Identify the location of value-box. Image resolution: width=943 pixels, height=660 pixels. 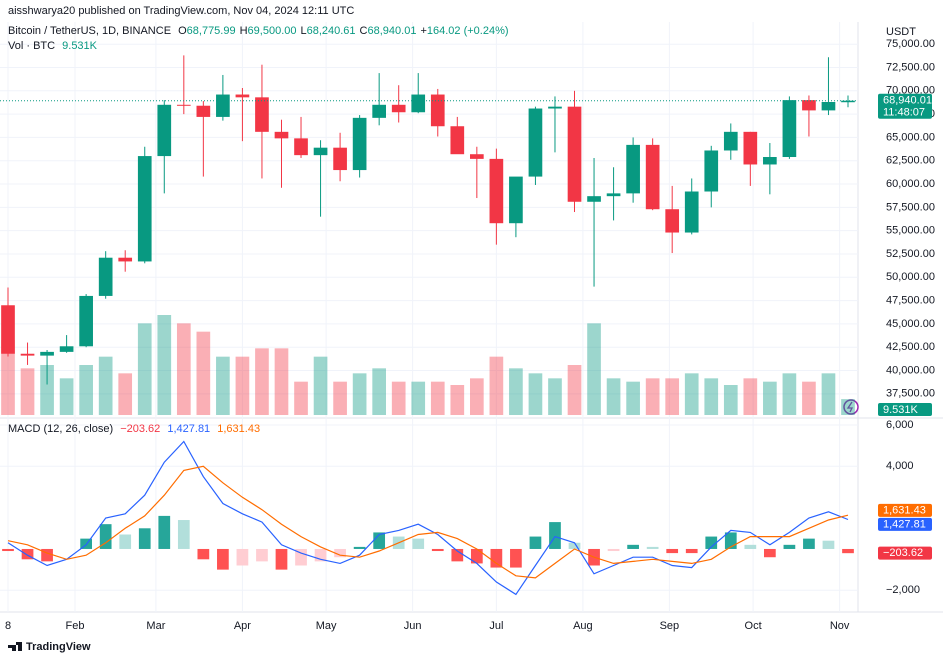
(905, 524).